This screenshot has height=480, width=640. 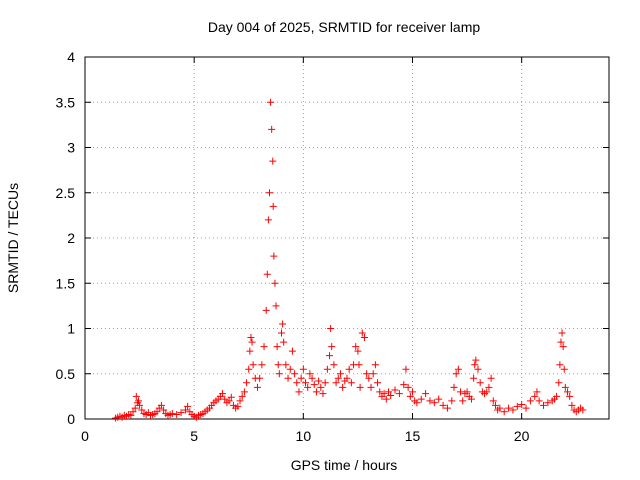 What do you see at coordinates (66, 283) in the screenshot?
I see `y-tick-label: 1.5` at bounding box center [66, 283].